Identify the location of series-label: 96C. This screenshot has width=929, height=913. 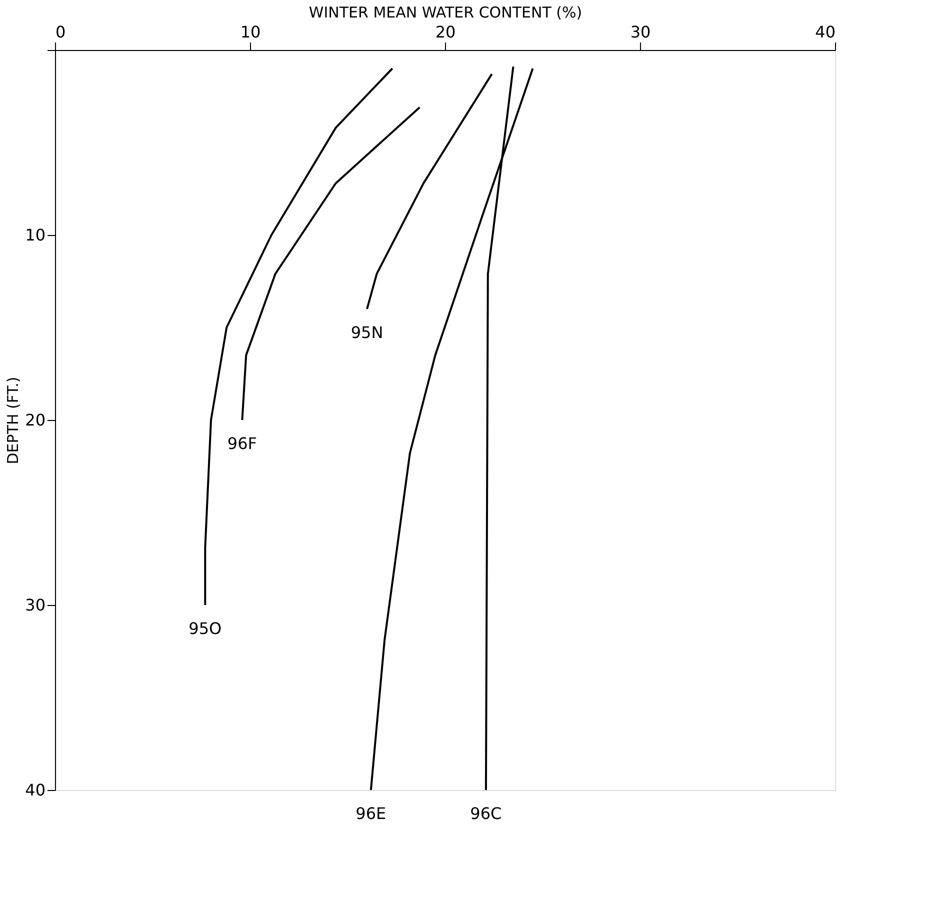
(486, 813).